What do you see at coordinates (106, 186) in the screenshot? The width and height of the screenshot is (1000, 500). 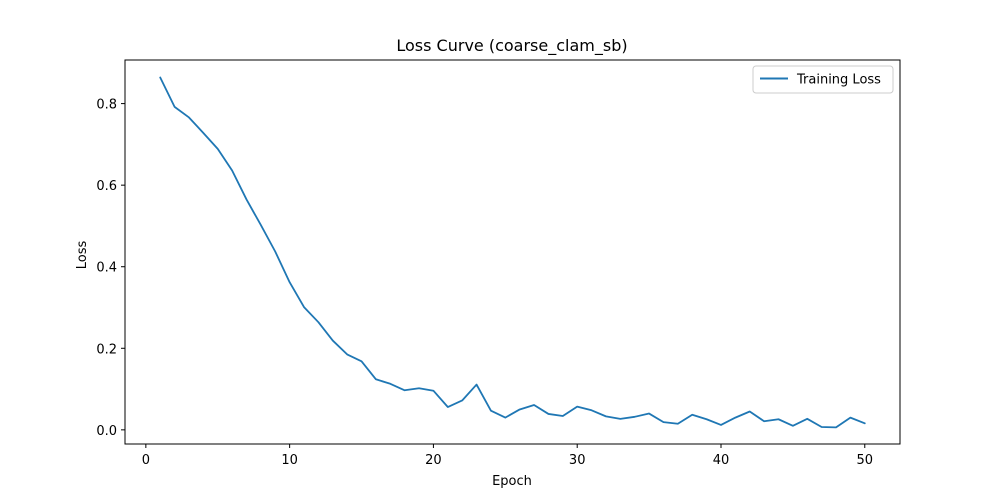 I see `y-tick-label: 0.6` at bounding box center [106, 186].